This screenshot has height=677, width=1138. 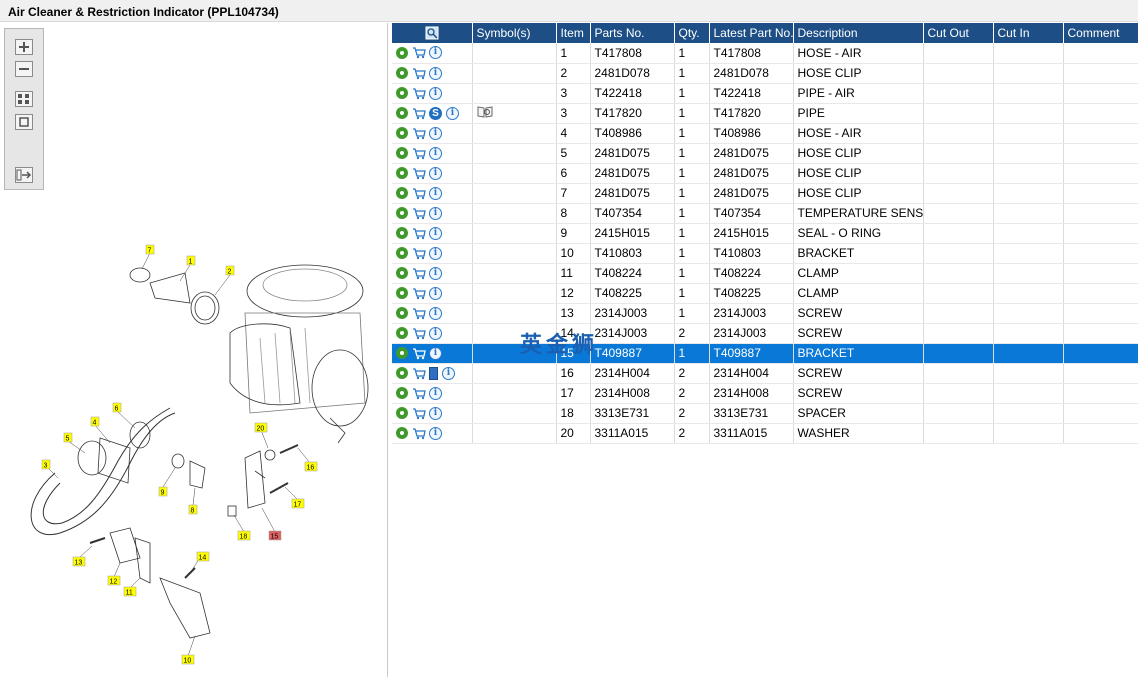 I want to click on table-row: i 12 T408225 1 T408225 CLAMP, so click(x=765, y=293).